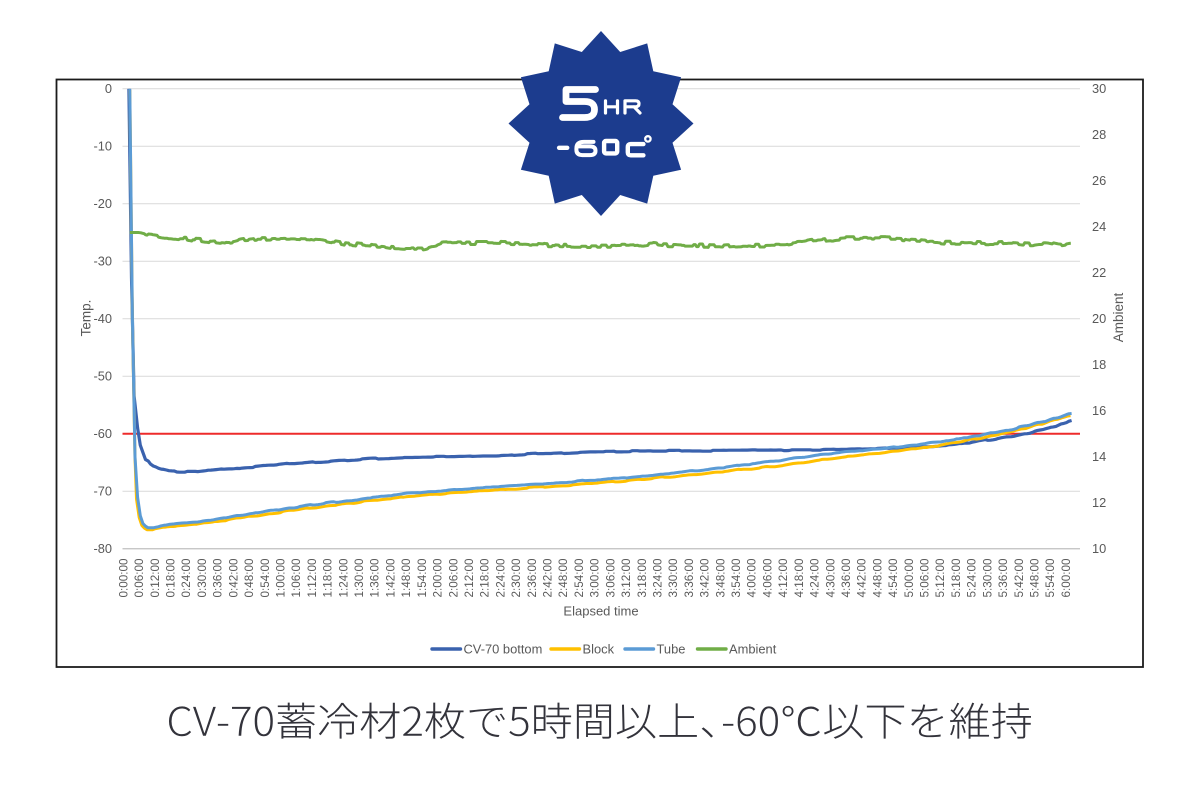 The width and height of the screenshot is (1200, 800). I want to click on svg-text: 3:12:00, so click(626, 577).